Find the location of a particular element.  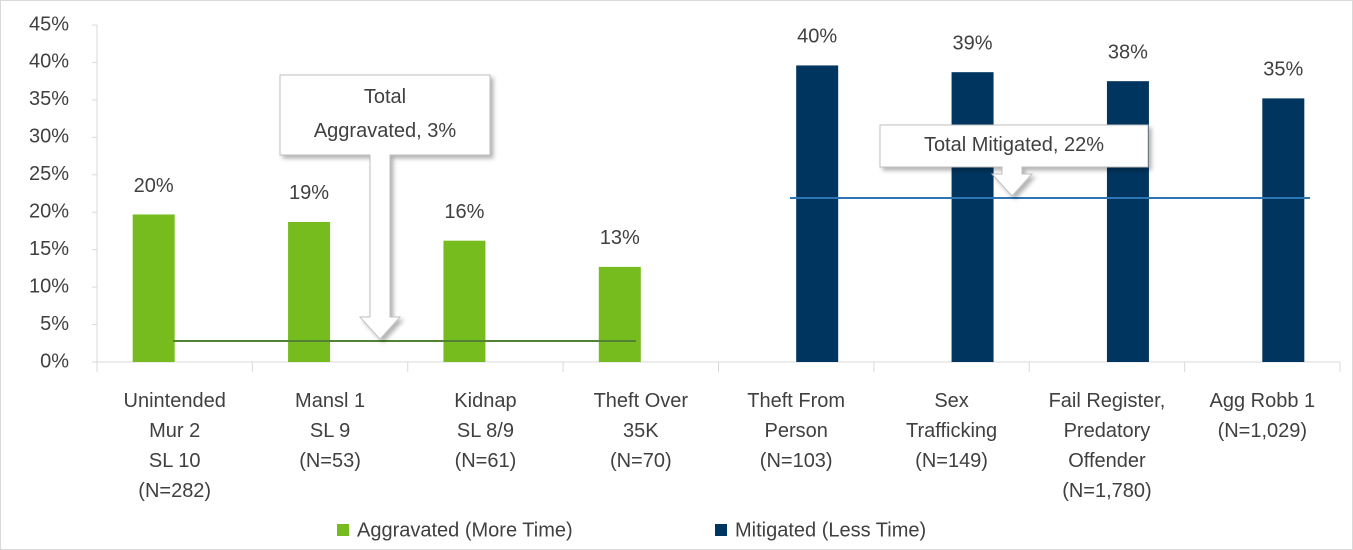

x-tick-label: Unintended Mur 2 SL 10 (N=282) is located at coordinates (175, 446).